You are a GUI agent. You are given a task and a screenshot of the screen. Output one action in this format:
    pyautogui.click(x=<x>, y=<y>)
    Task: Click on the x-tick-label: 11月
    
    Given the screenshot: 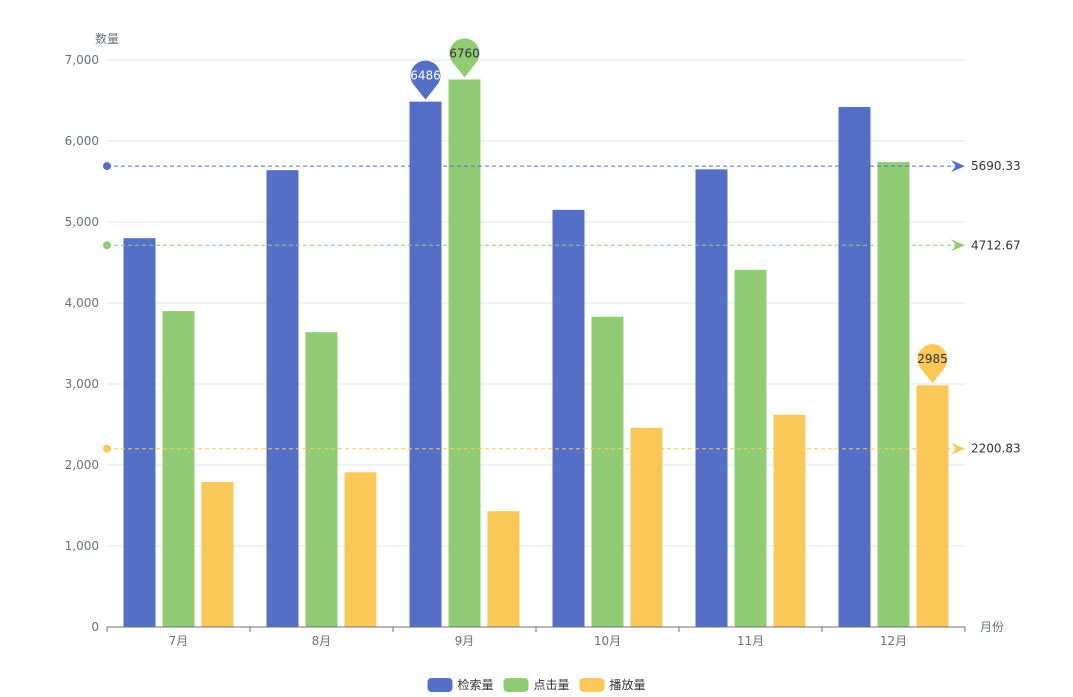 What is the action you would take?
    pyautogui.click(x=750, y=641)
    